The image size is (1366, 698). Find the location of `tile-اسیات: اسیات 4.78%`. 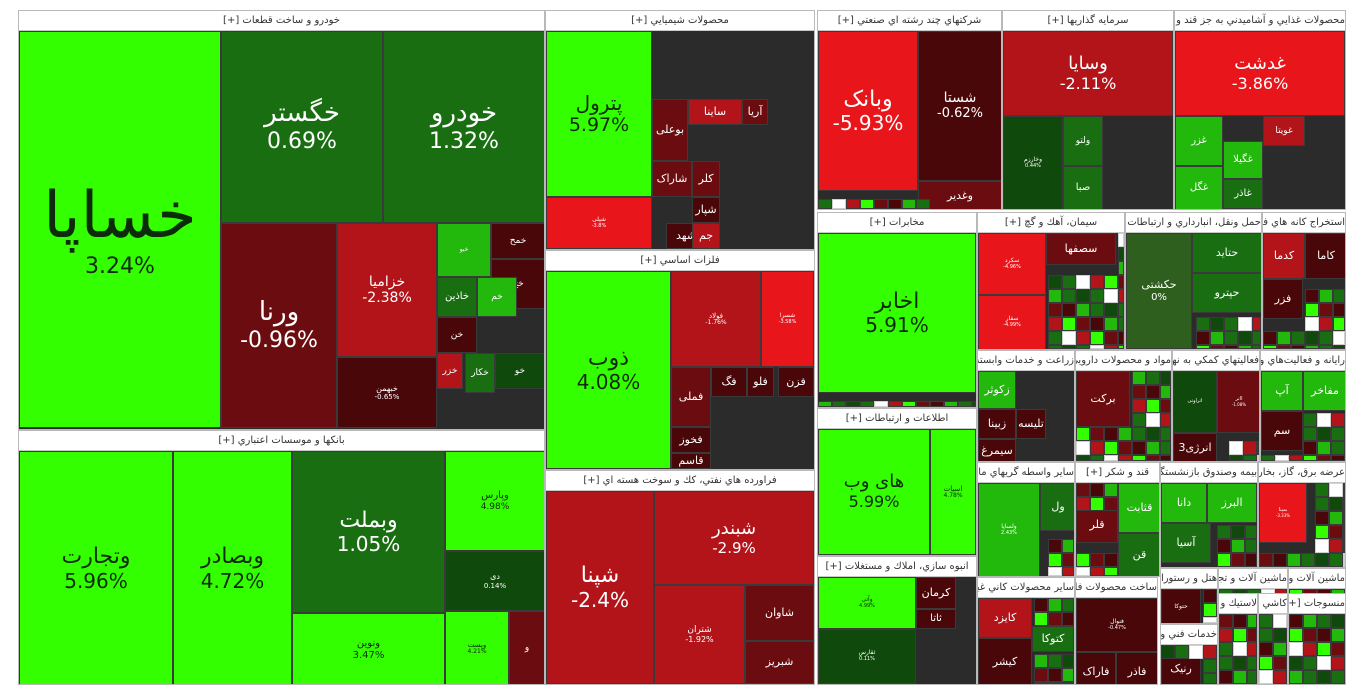

tile-اسیات: اسیات 4.78% is located at coordinates (953, 492).